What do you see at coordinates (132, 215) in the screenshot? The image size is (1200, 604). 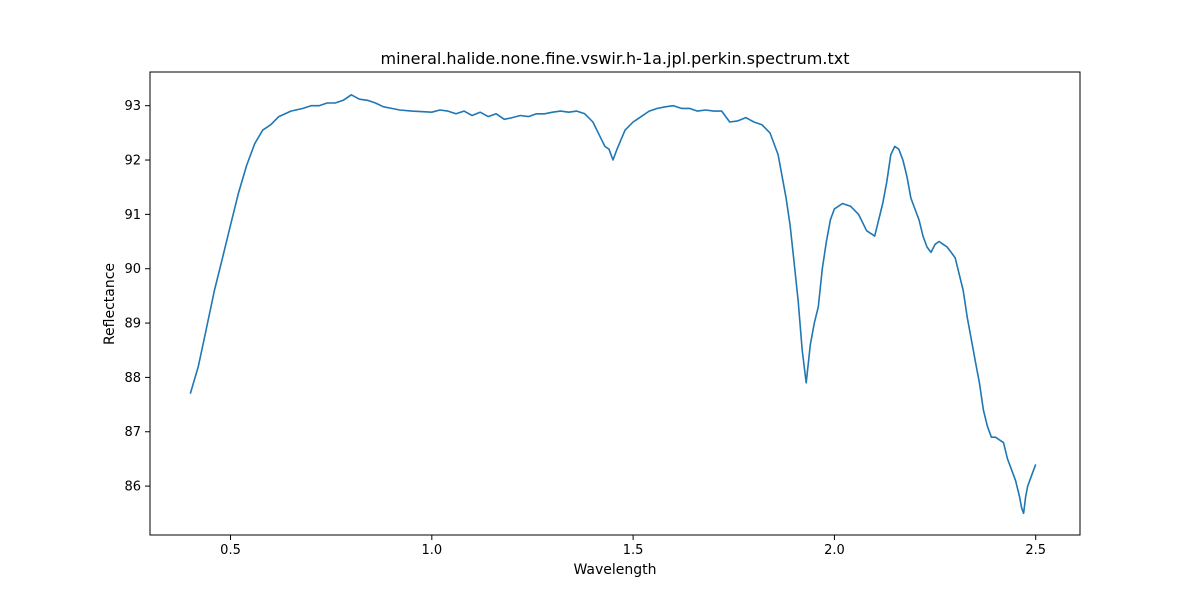 I see `y-tick-label: 91` at bounding box center [132, 215].